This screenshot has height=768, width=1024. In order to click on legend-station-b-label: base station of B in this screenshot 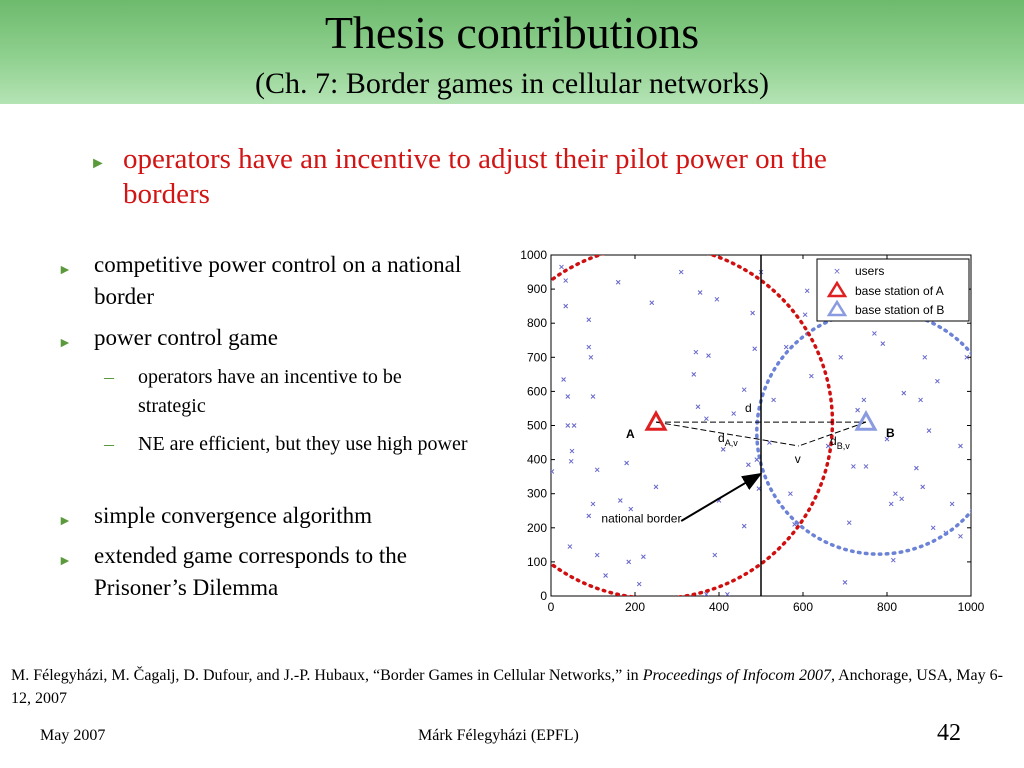, I will do `click(899, 310)`.